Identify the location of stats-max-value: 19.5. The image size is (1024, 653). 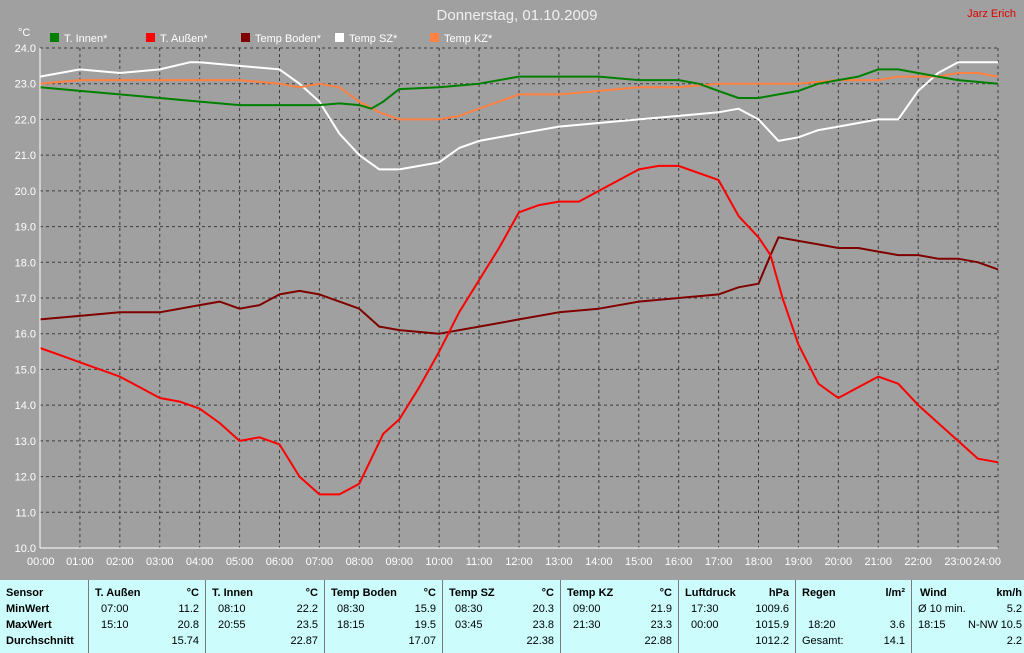
(425, 625).